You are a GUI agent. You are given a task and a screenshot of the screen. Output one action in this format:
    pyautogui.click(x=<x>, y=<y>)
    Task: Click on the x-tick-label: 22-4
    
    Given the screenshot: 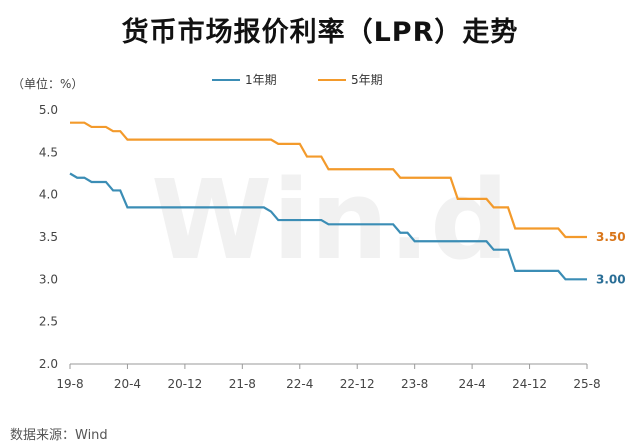 What is the action you would take?
    pyautogui.click(x=299, y=384)
    